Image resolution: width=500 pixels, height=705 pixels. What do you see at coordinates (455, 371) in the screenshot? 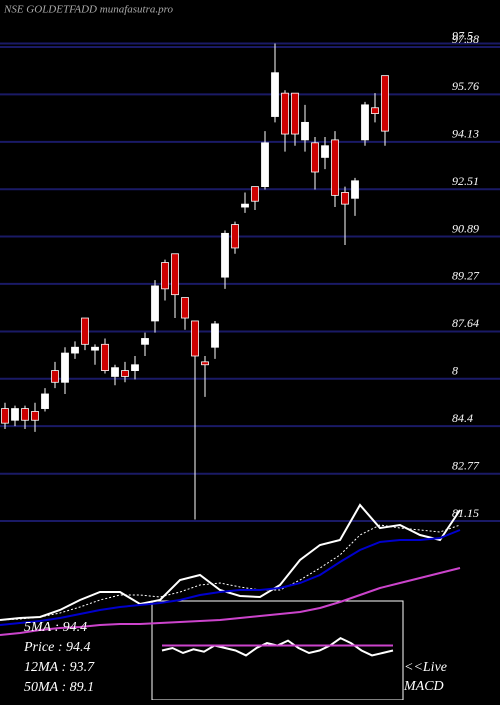
I see `y-tick-label: 8` at bounding box center [455, 371].